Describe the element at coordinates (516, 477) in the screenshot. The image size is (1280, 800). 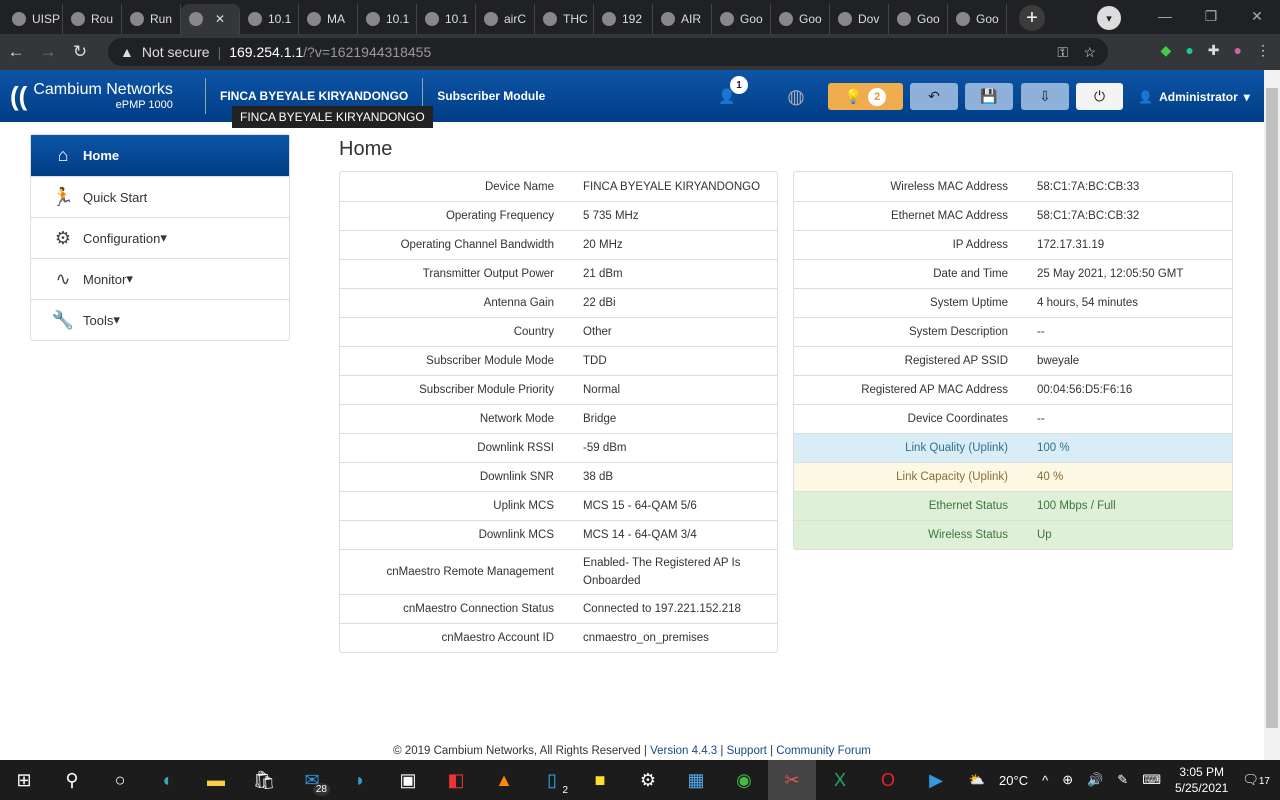
I see `row-label: Downlink SNR` at that location.